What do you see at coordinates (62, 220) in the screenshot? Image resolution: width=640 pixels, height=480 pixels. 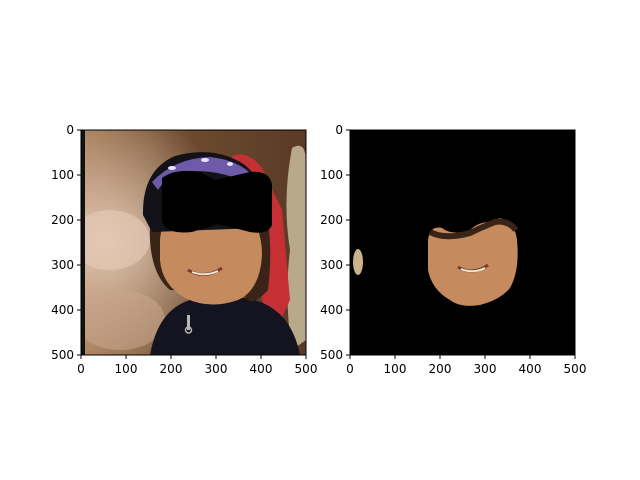 I see `photo-panel-ytick-label-2: 200` at bounding box center [62, 220].